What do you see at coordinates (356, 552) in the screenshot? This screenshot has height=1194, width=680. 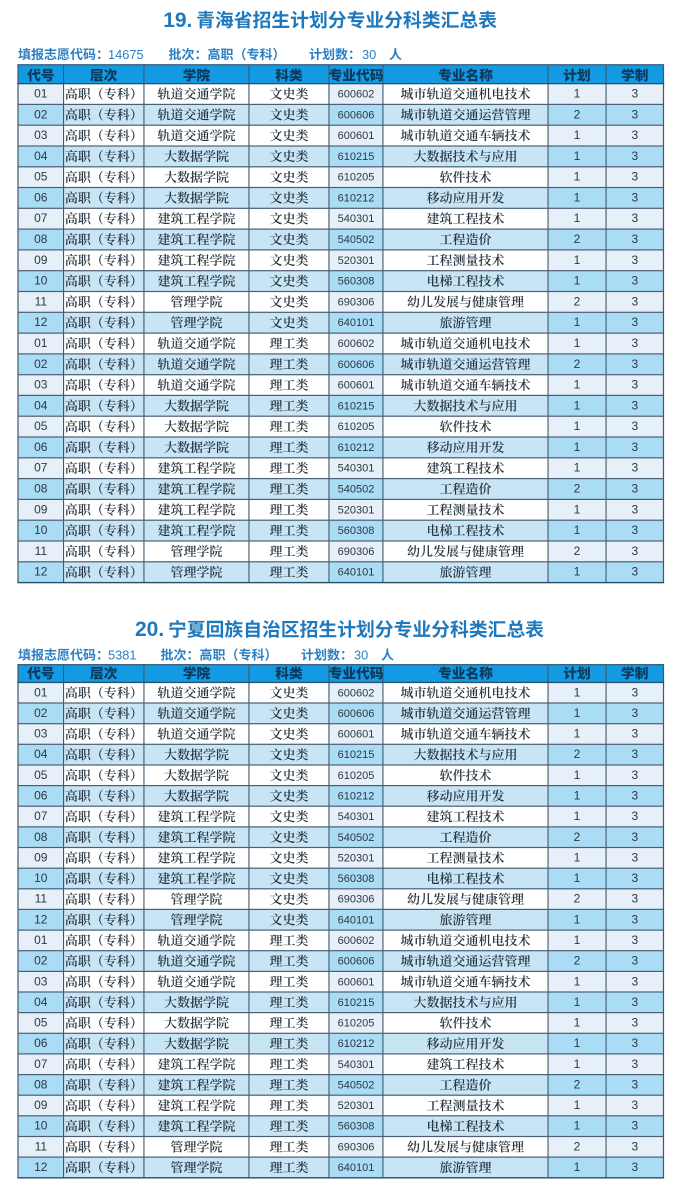 I see `svg-text: 690306` at bounding box center [356, 552].